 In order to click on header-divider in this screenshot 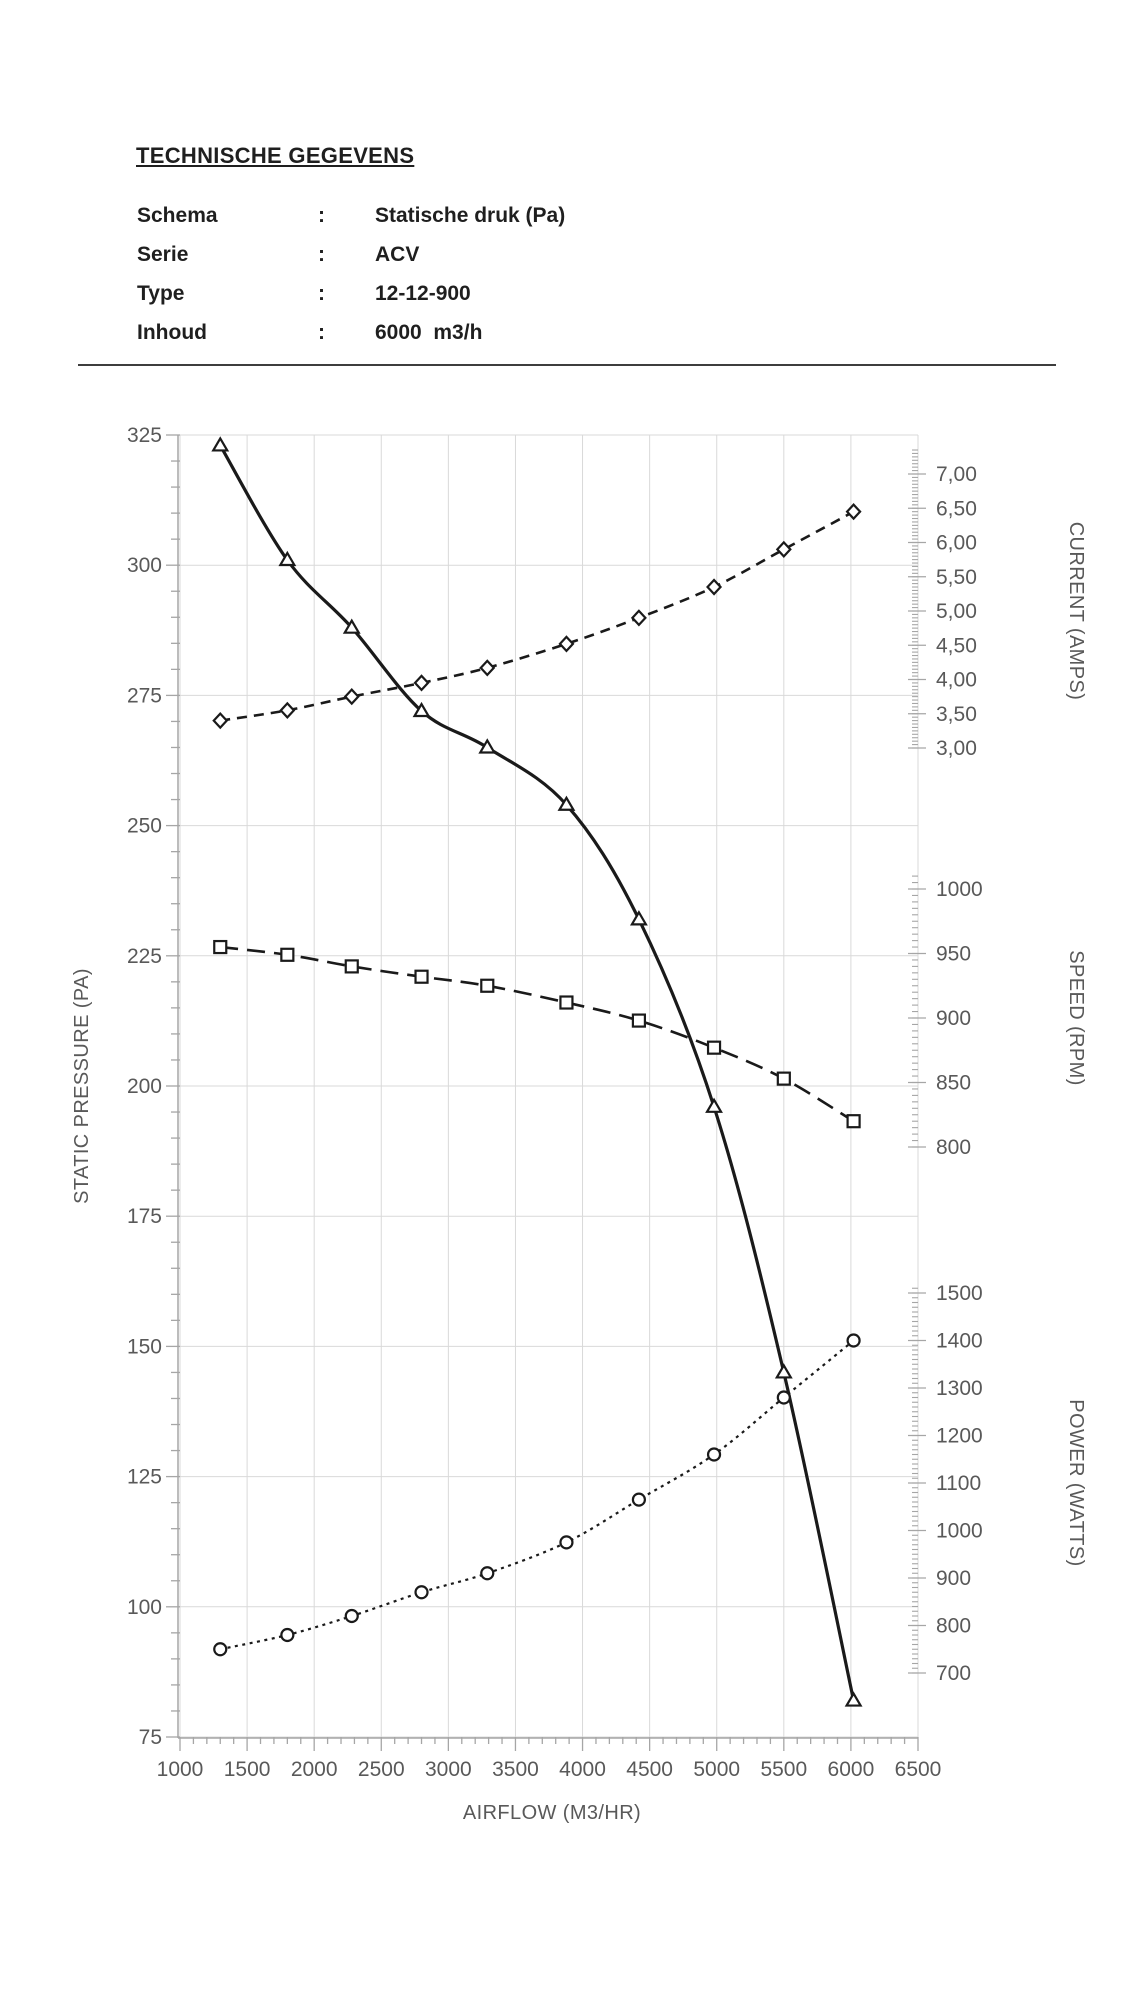, I will do `click(567, 365)`.